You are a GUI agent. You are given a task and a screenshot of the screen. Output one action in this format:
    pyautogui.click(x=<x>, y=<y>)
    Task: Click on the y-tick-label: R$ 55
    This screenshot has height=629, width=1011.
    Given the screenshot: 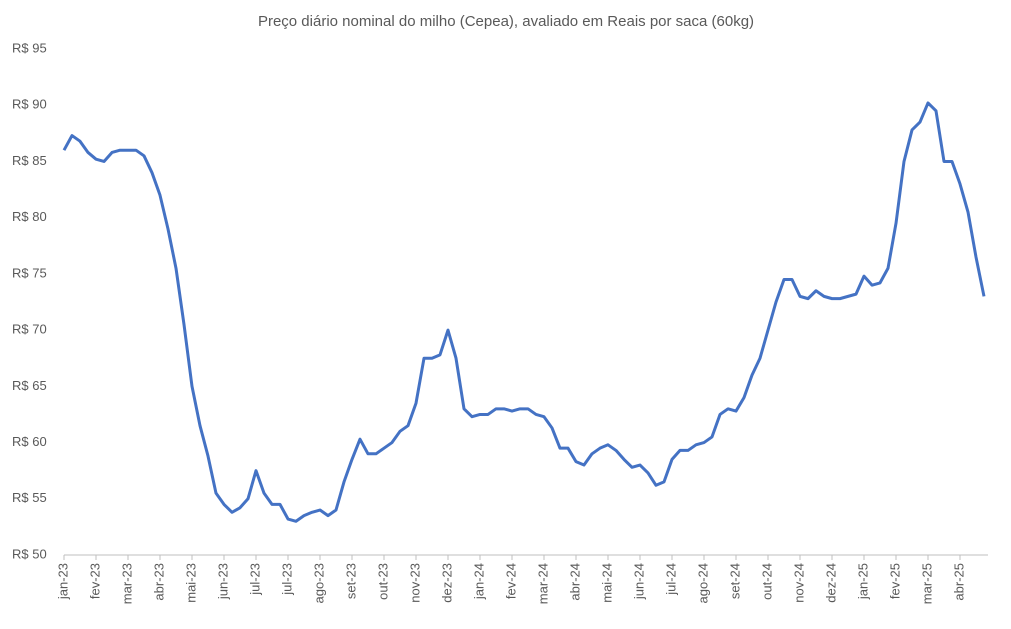 What is the action you would take?
    pyautogui.click(x=29, y=497)
    